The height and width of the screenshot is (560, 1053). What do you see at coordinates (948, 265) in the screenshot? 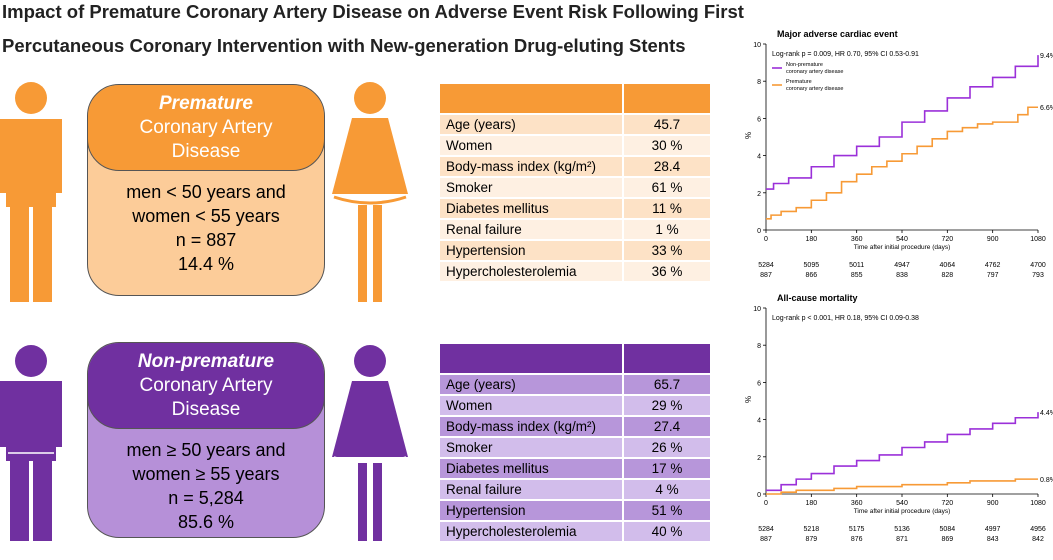
I see `risk-table-value: 4064` at bounding box center [948, 265].